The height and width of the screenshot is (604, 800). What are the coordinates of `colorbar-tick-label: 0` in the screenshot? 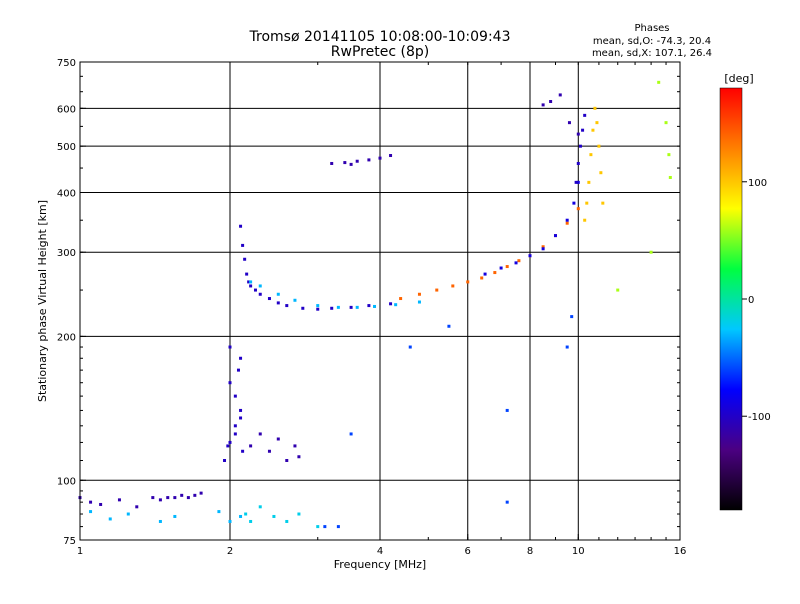 It's located at (751, 300).